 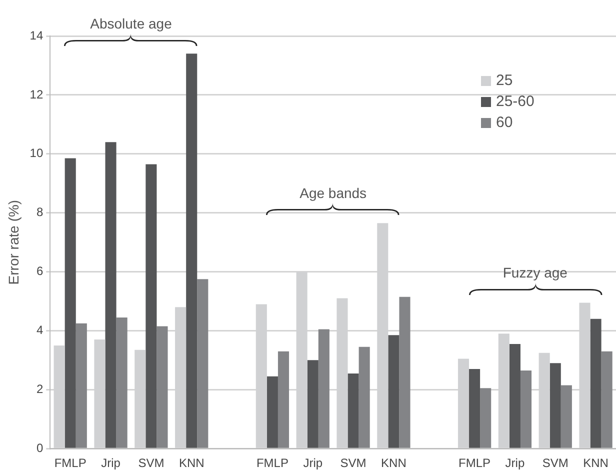 What do you see at coordinates (131, 24) in the screenshot?
I see `text: Absolute age` at bounding box center [131, 24].